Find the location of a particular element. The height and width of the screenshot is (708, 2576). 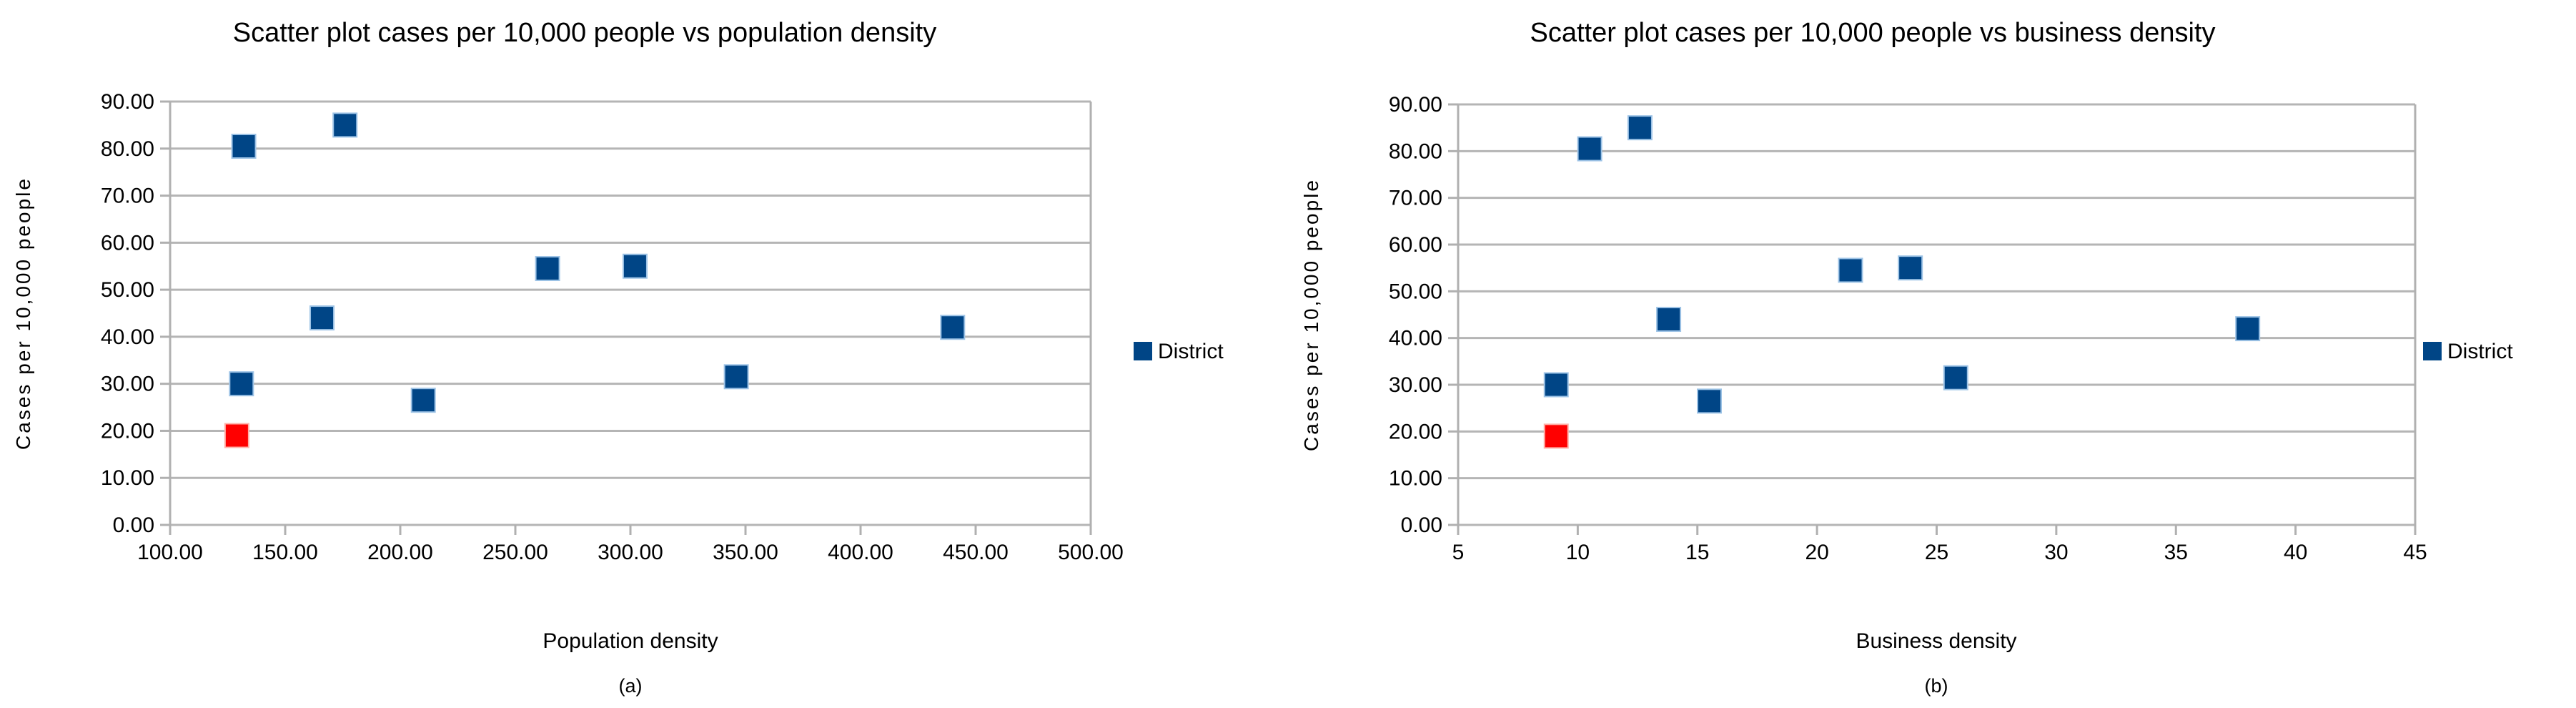

panel-caption: (b) is located at coordinates (1937, 686).